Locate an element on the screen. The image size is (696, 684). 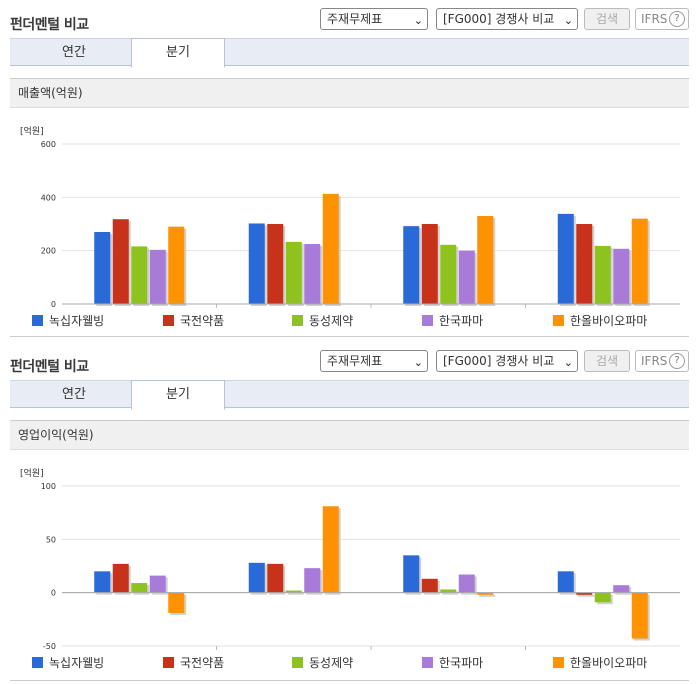
y-tick-label: 50 is located at coordinates (51, 539).